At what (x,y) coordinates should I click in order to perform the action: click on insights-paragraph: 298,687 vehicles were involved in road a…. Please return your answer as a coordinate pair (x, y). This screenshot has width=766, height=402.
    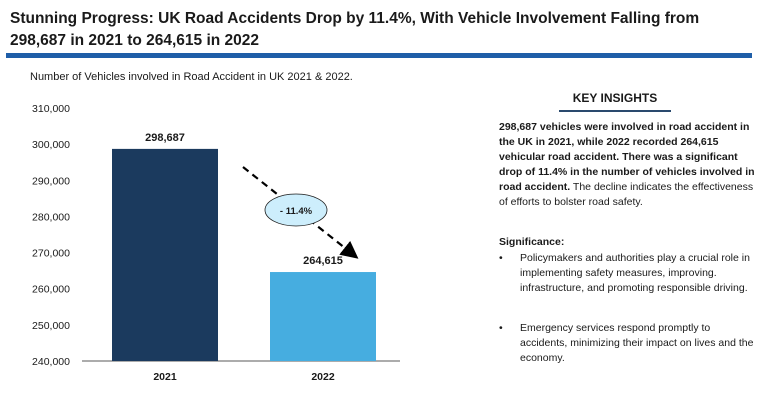
    Looking at the image, I should click on (628, 165).